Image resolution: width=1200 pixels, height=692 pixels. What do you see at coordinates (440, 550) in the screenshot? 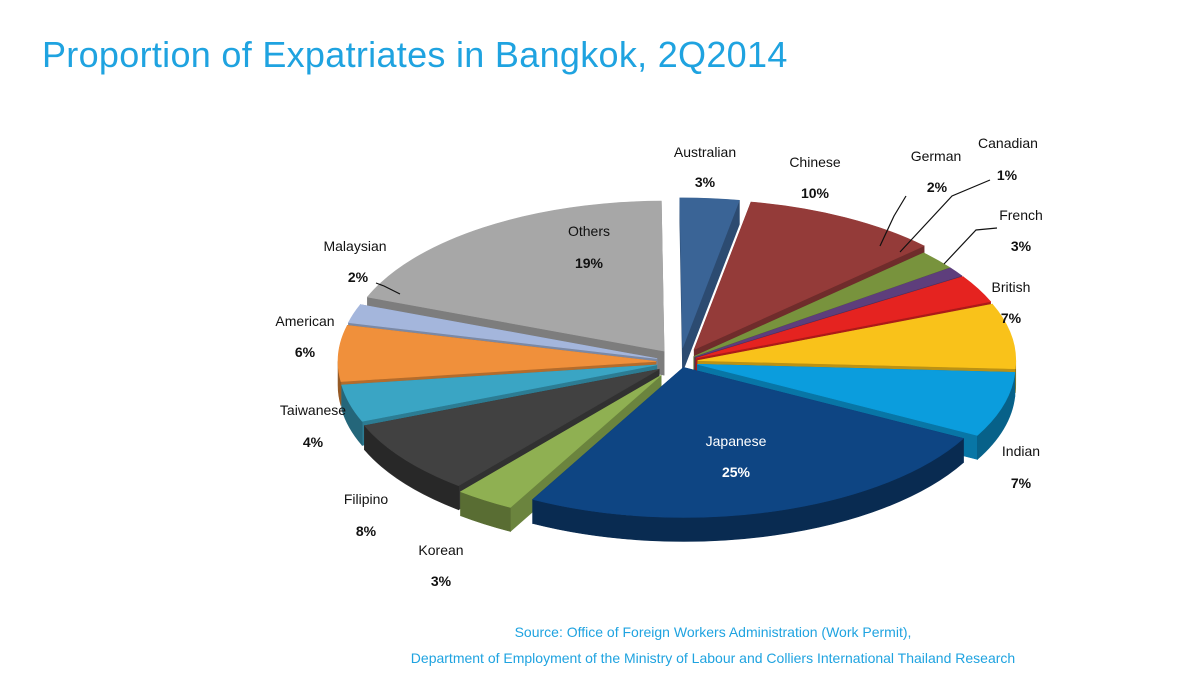
I see `slice-label-korean: Korean` at bounding box center [440, 550].